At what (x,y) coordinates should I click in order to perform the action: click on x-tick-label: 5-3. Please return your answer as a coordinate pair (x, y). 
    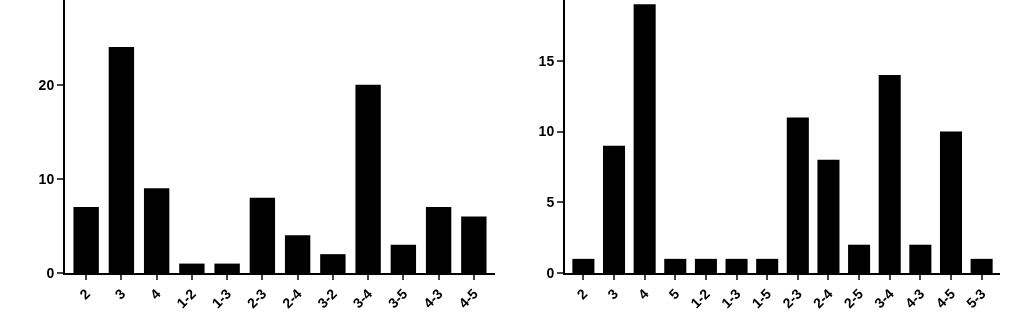
    Looking at the image, I should click on (976, 298).